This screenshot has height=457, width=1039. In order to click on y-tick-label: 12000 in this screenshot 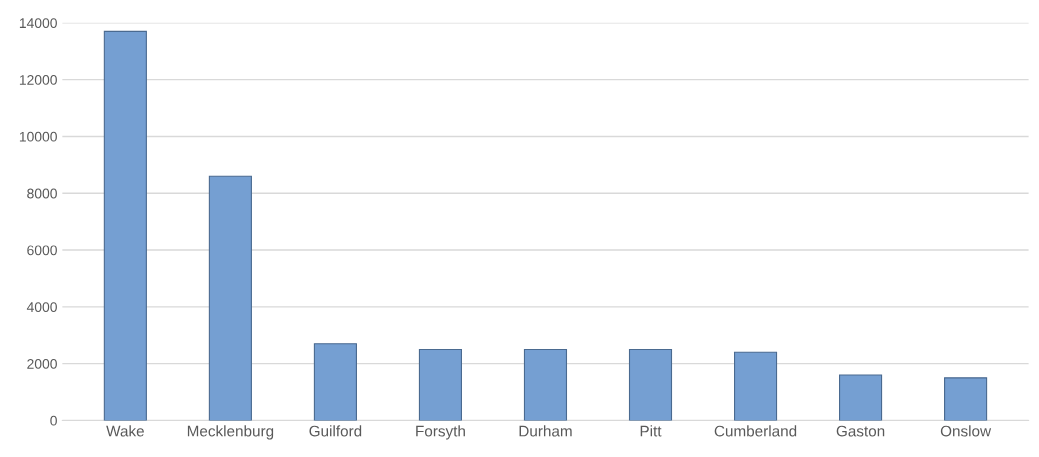, I will do `click(38, 79)`.